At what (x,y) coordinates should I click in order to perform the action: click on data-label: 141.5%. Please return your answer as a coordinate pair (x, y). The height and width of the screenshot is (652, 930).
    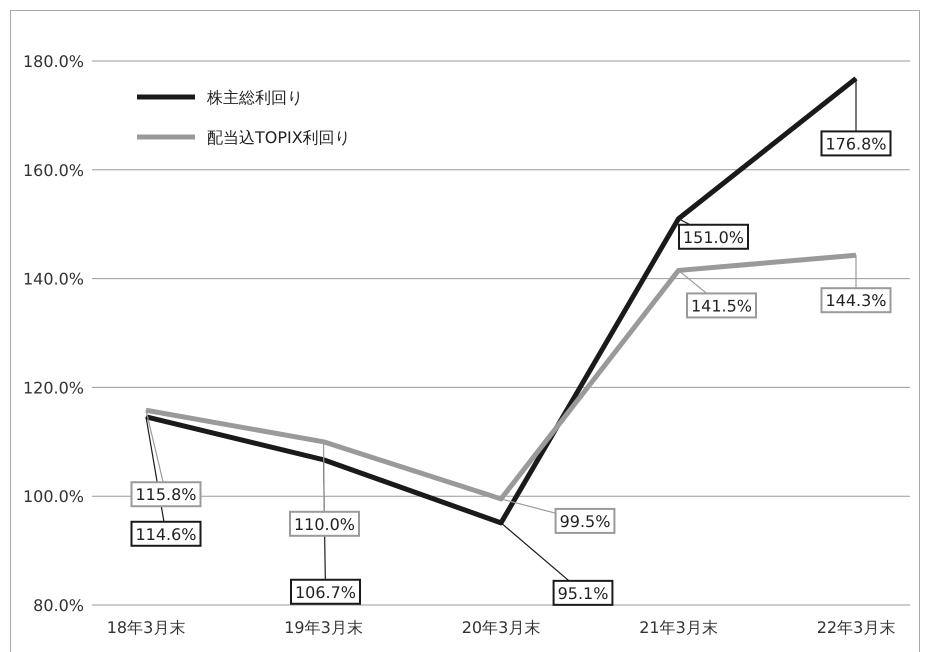
    Looking at the image, I should click on (721, 306).